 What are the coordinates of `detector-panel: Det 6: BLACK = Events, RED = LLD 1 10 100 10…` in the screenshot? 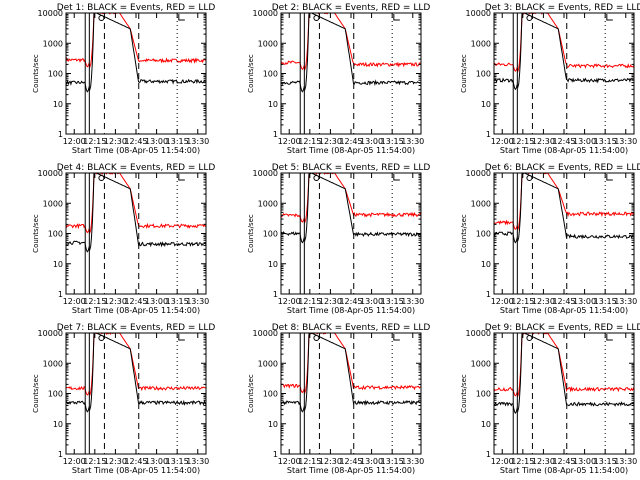 It's located at (550, 239).